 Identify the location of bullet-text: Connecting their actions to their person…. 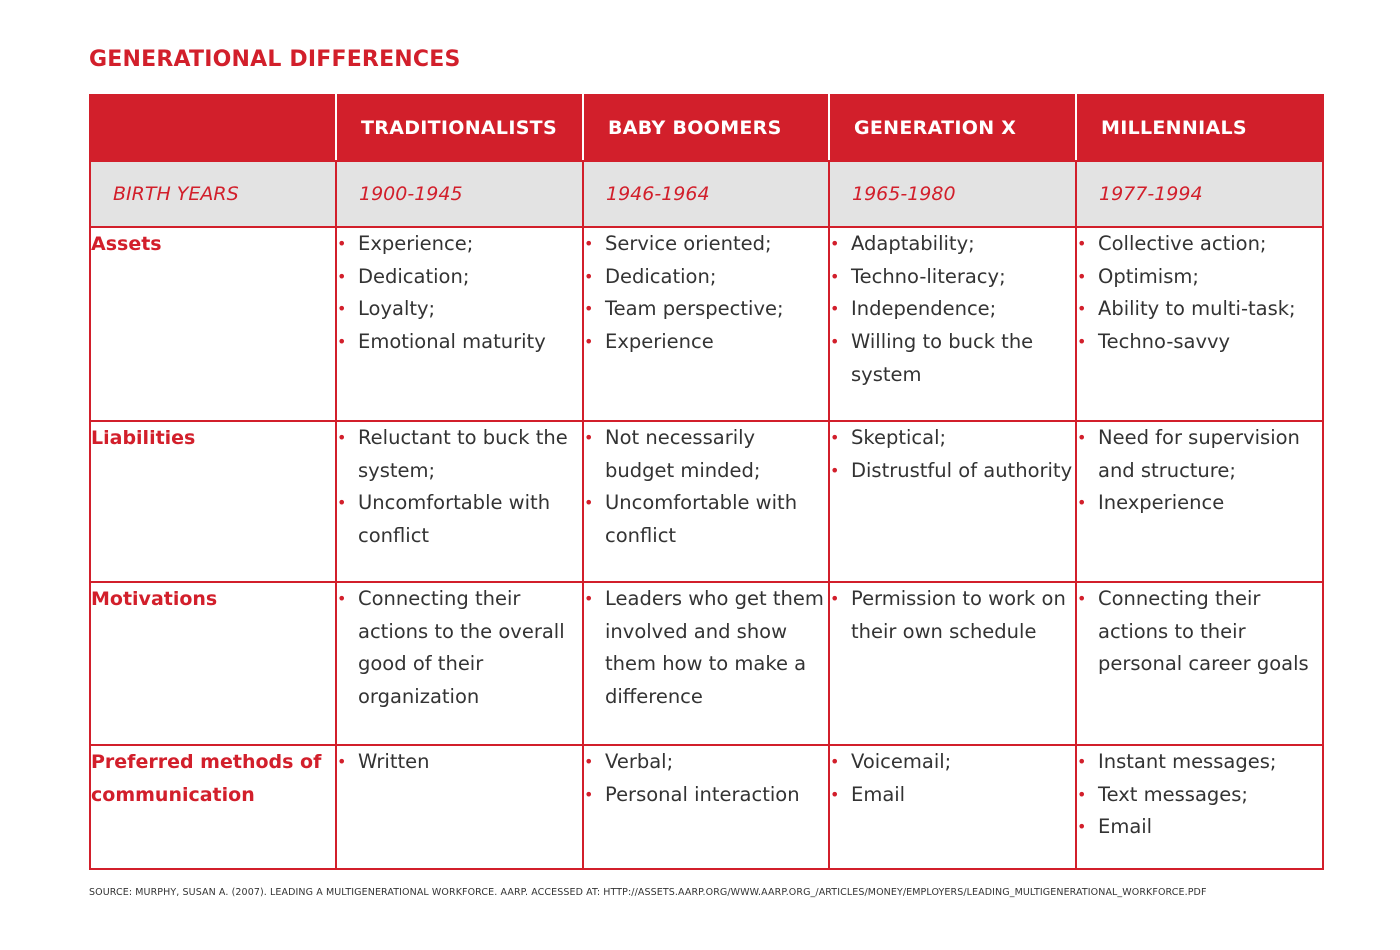
(1203, 631).